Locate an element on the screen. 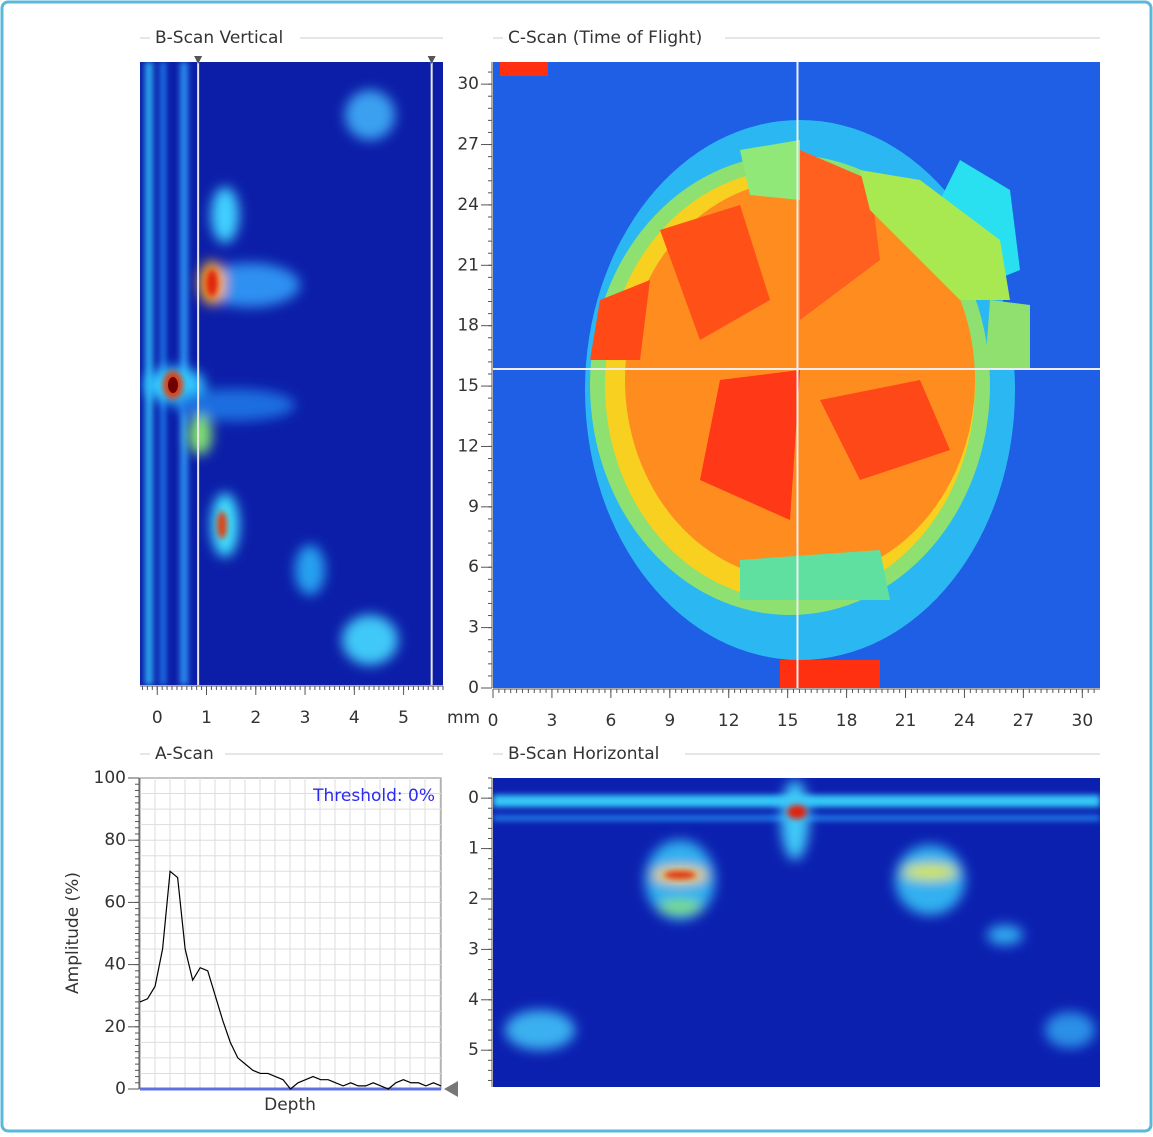  y-tick-label: 4 is located at coordinates (473, 1000).